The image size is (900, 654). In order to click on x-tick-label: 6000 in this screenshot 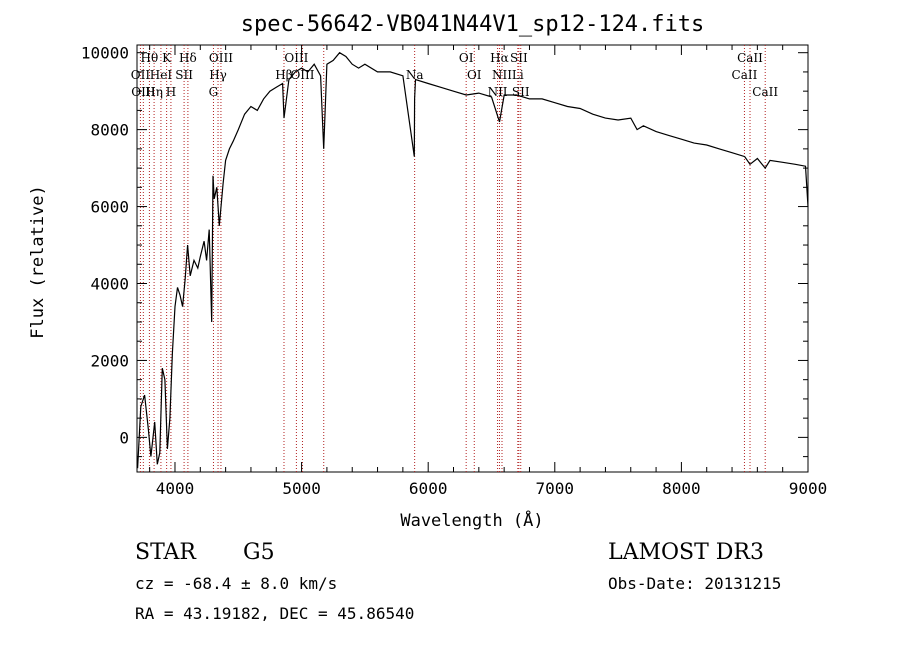, I will do `click(428, 488)`.